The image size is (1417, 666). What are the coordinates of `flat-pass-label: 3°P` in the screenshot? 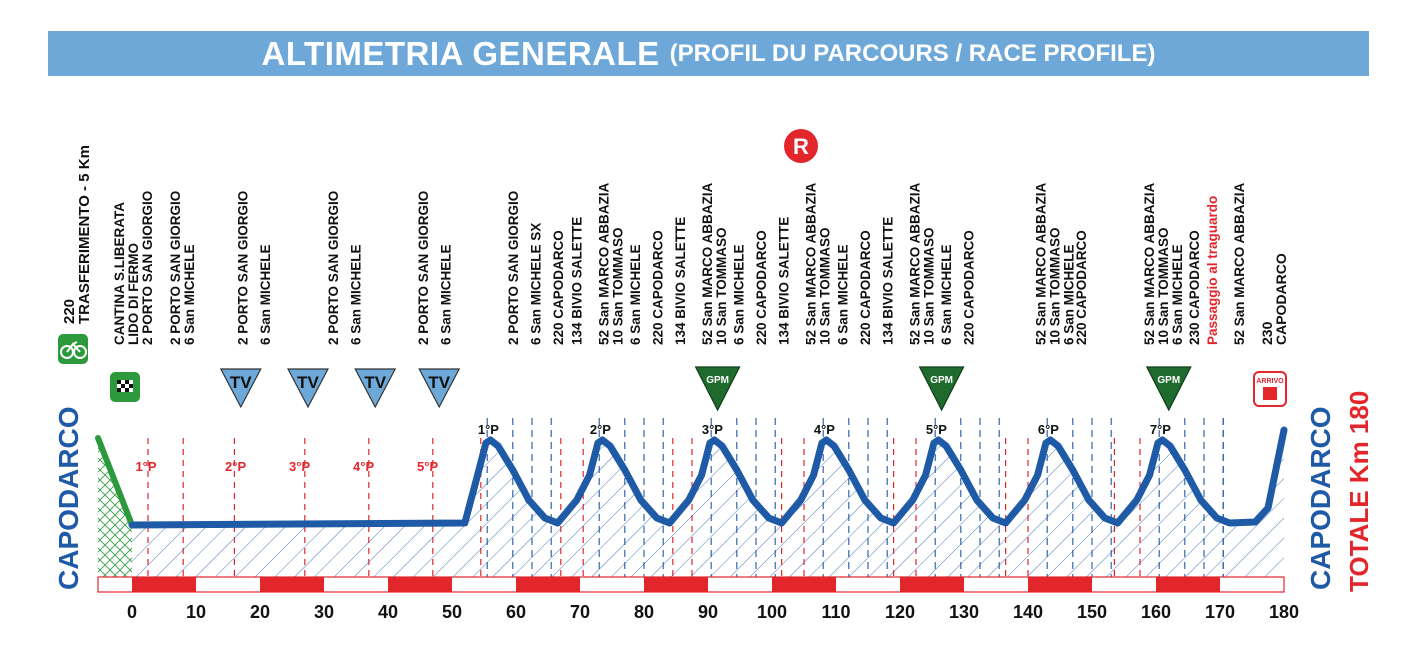 It's located at (299, 466).